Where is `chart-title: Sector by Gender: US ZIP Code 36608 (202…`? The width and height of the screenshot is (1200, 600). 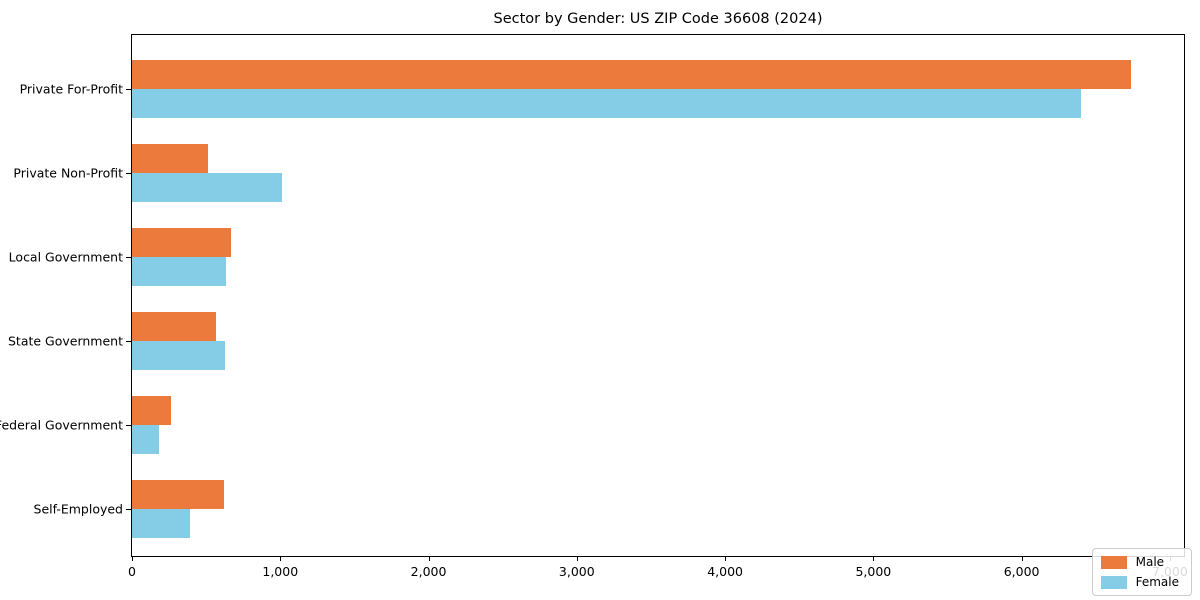
chart-title: Sector by Gender: US ZIP Code 36608 (202… is located at coordinates (658, 19).